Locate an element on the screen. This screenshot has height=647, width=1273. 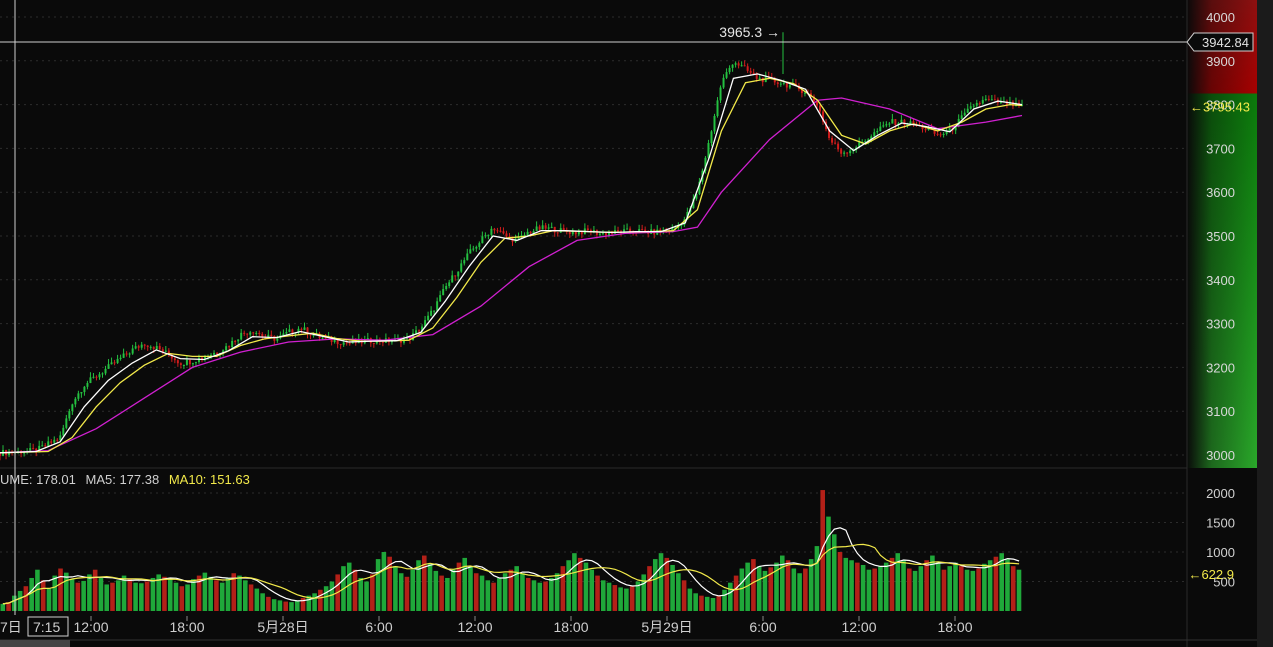
price-tick-label: 3500 is located at coordinates (1220, 236).